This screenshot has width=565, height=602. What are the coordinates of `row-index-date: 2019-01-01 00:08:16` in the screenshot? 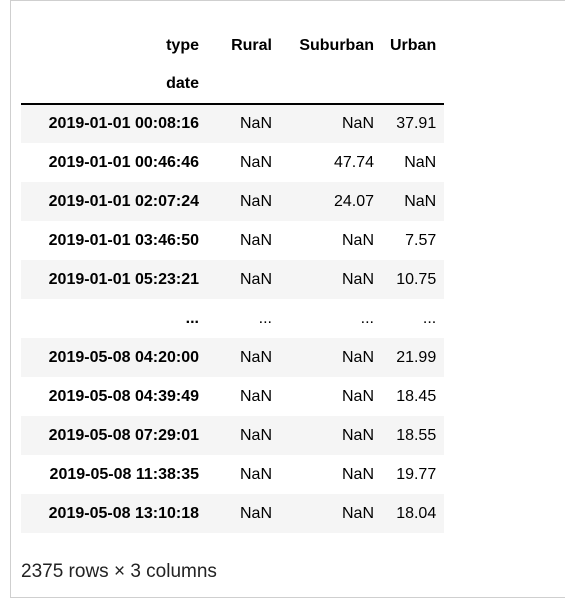 It's located at (123, 123).